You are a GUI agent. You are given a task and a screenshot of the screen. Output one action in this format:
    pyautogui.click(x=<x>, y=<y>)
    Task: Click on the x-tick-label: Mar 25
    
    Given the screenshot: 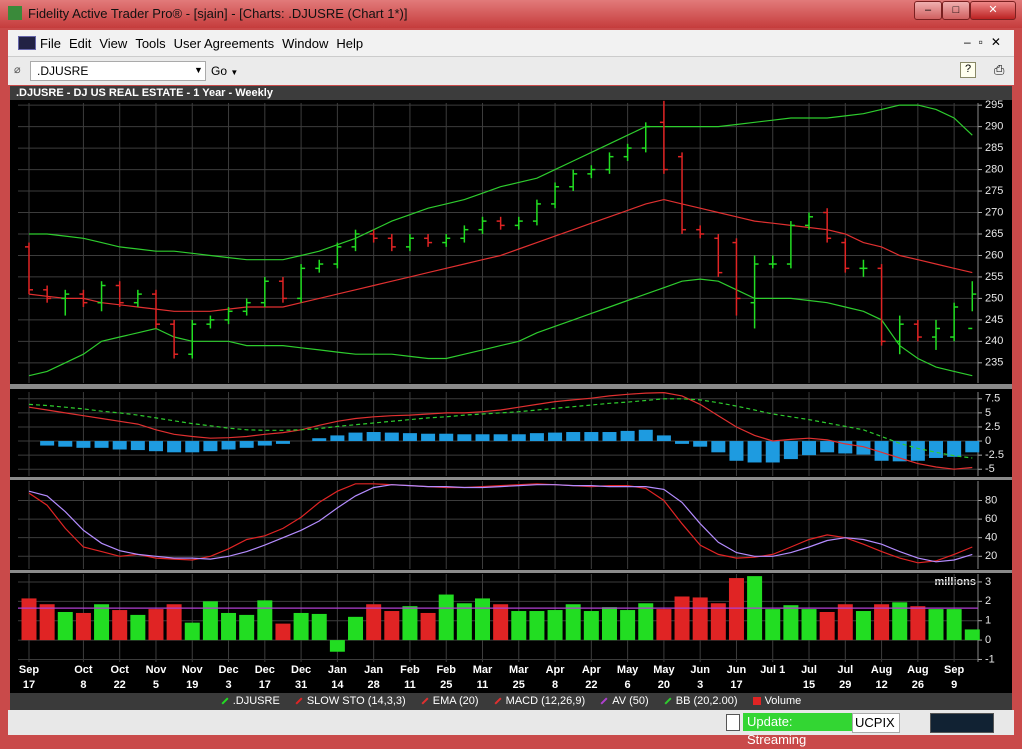 What is the action you would take?
    pyautogui.click(x=518, y=677)
    